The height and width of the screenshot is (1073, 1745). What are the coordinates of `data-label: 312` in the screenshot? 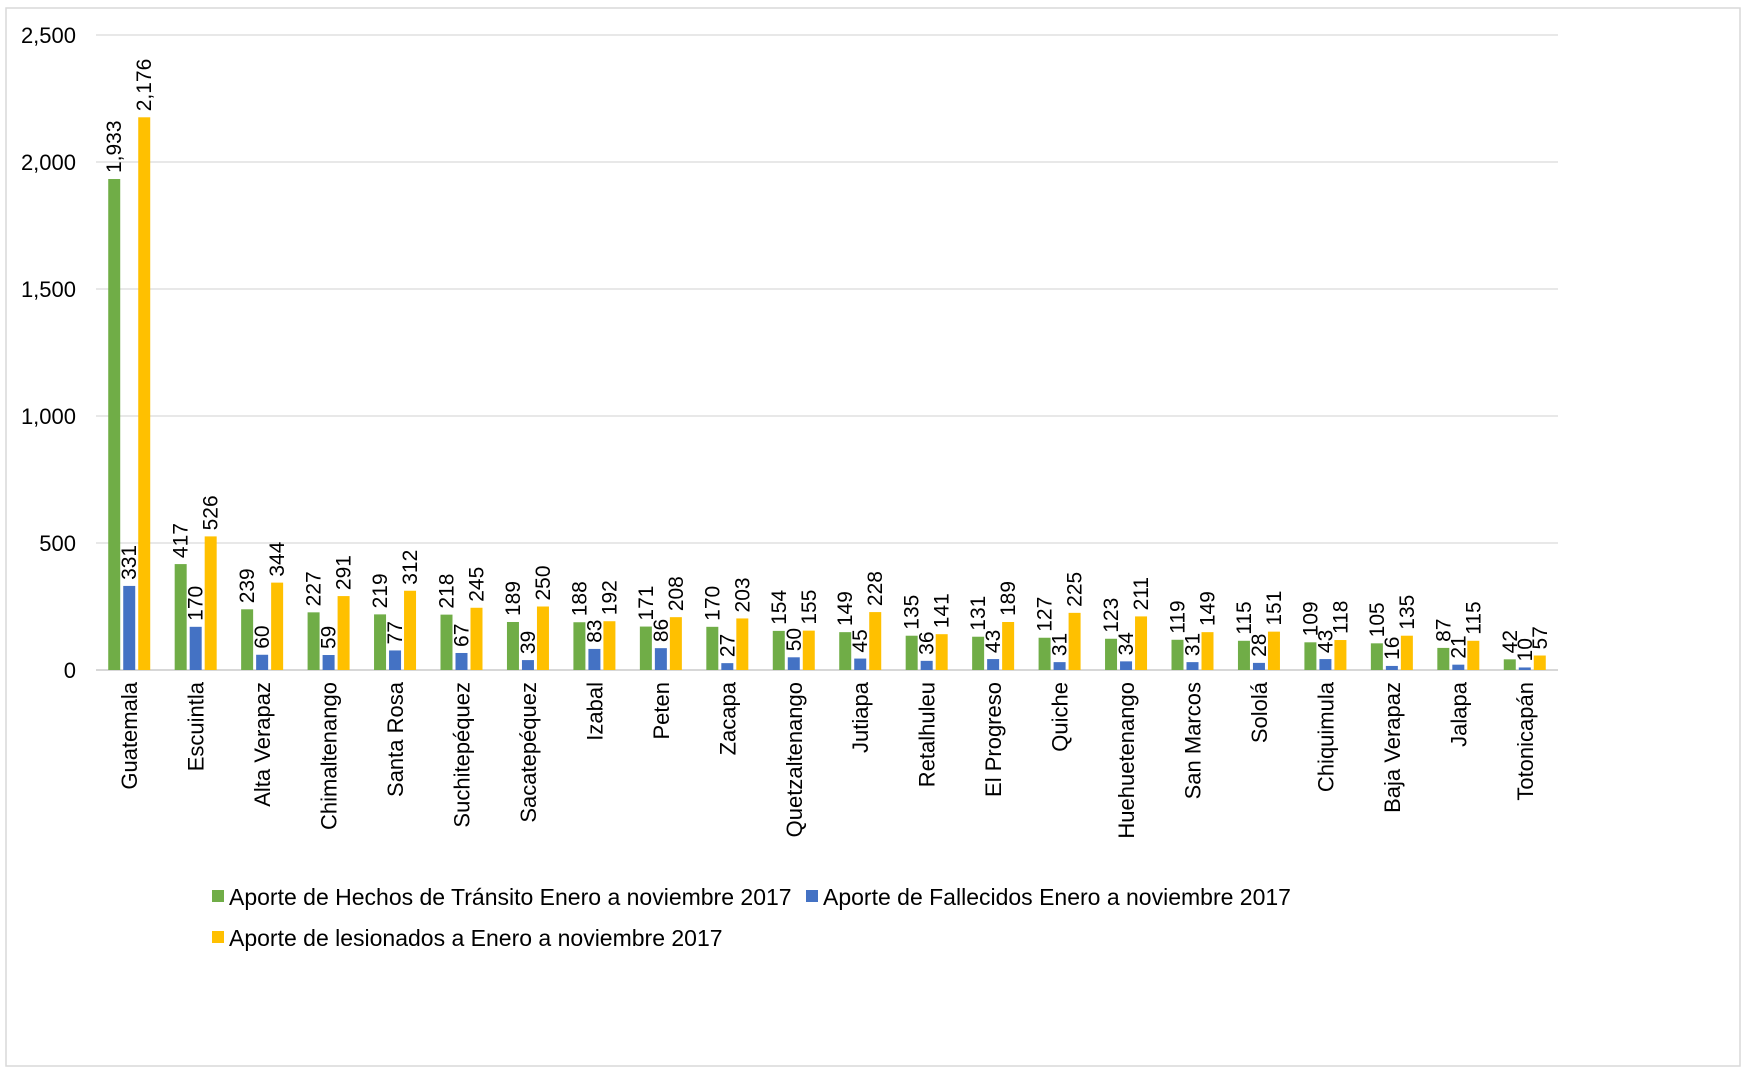 It's located at (410, 567).